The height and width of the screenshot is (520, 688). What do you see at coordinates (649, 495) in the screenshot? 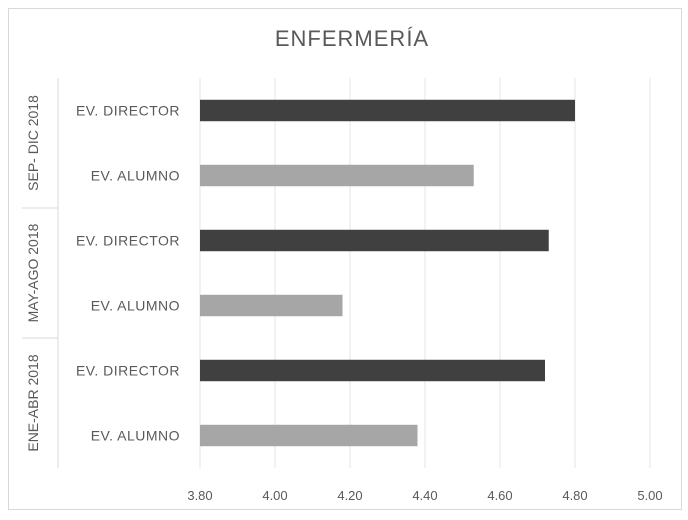
I see `x-tick-label: 5.00` at bounding box center [649, 495].